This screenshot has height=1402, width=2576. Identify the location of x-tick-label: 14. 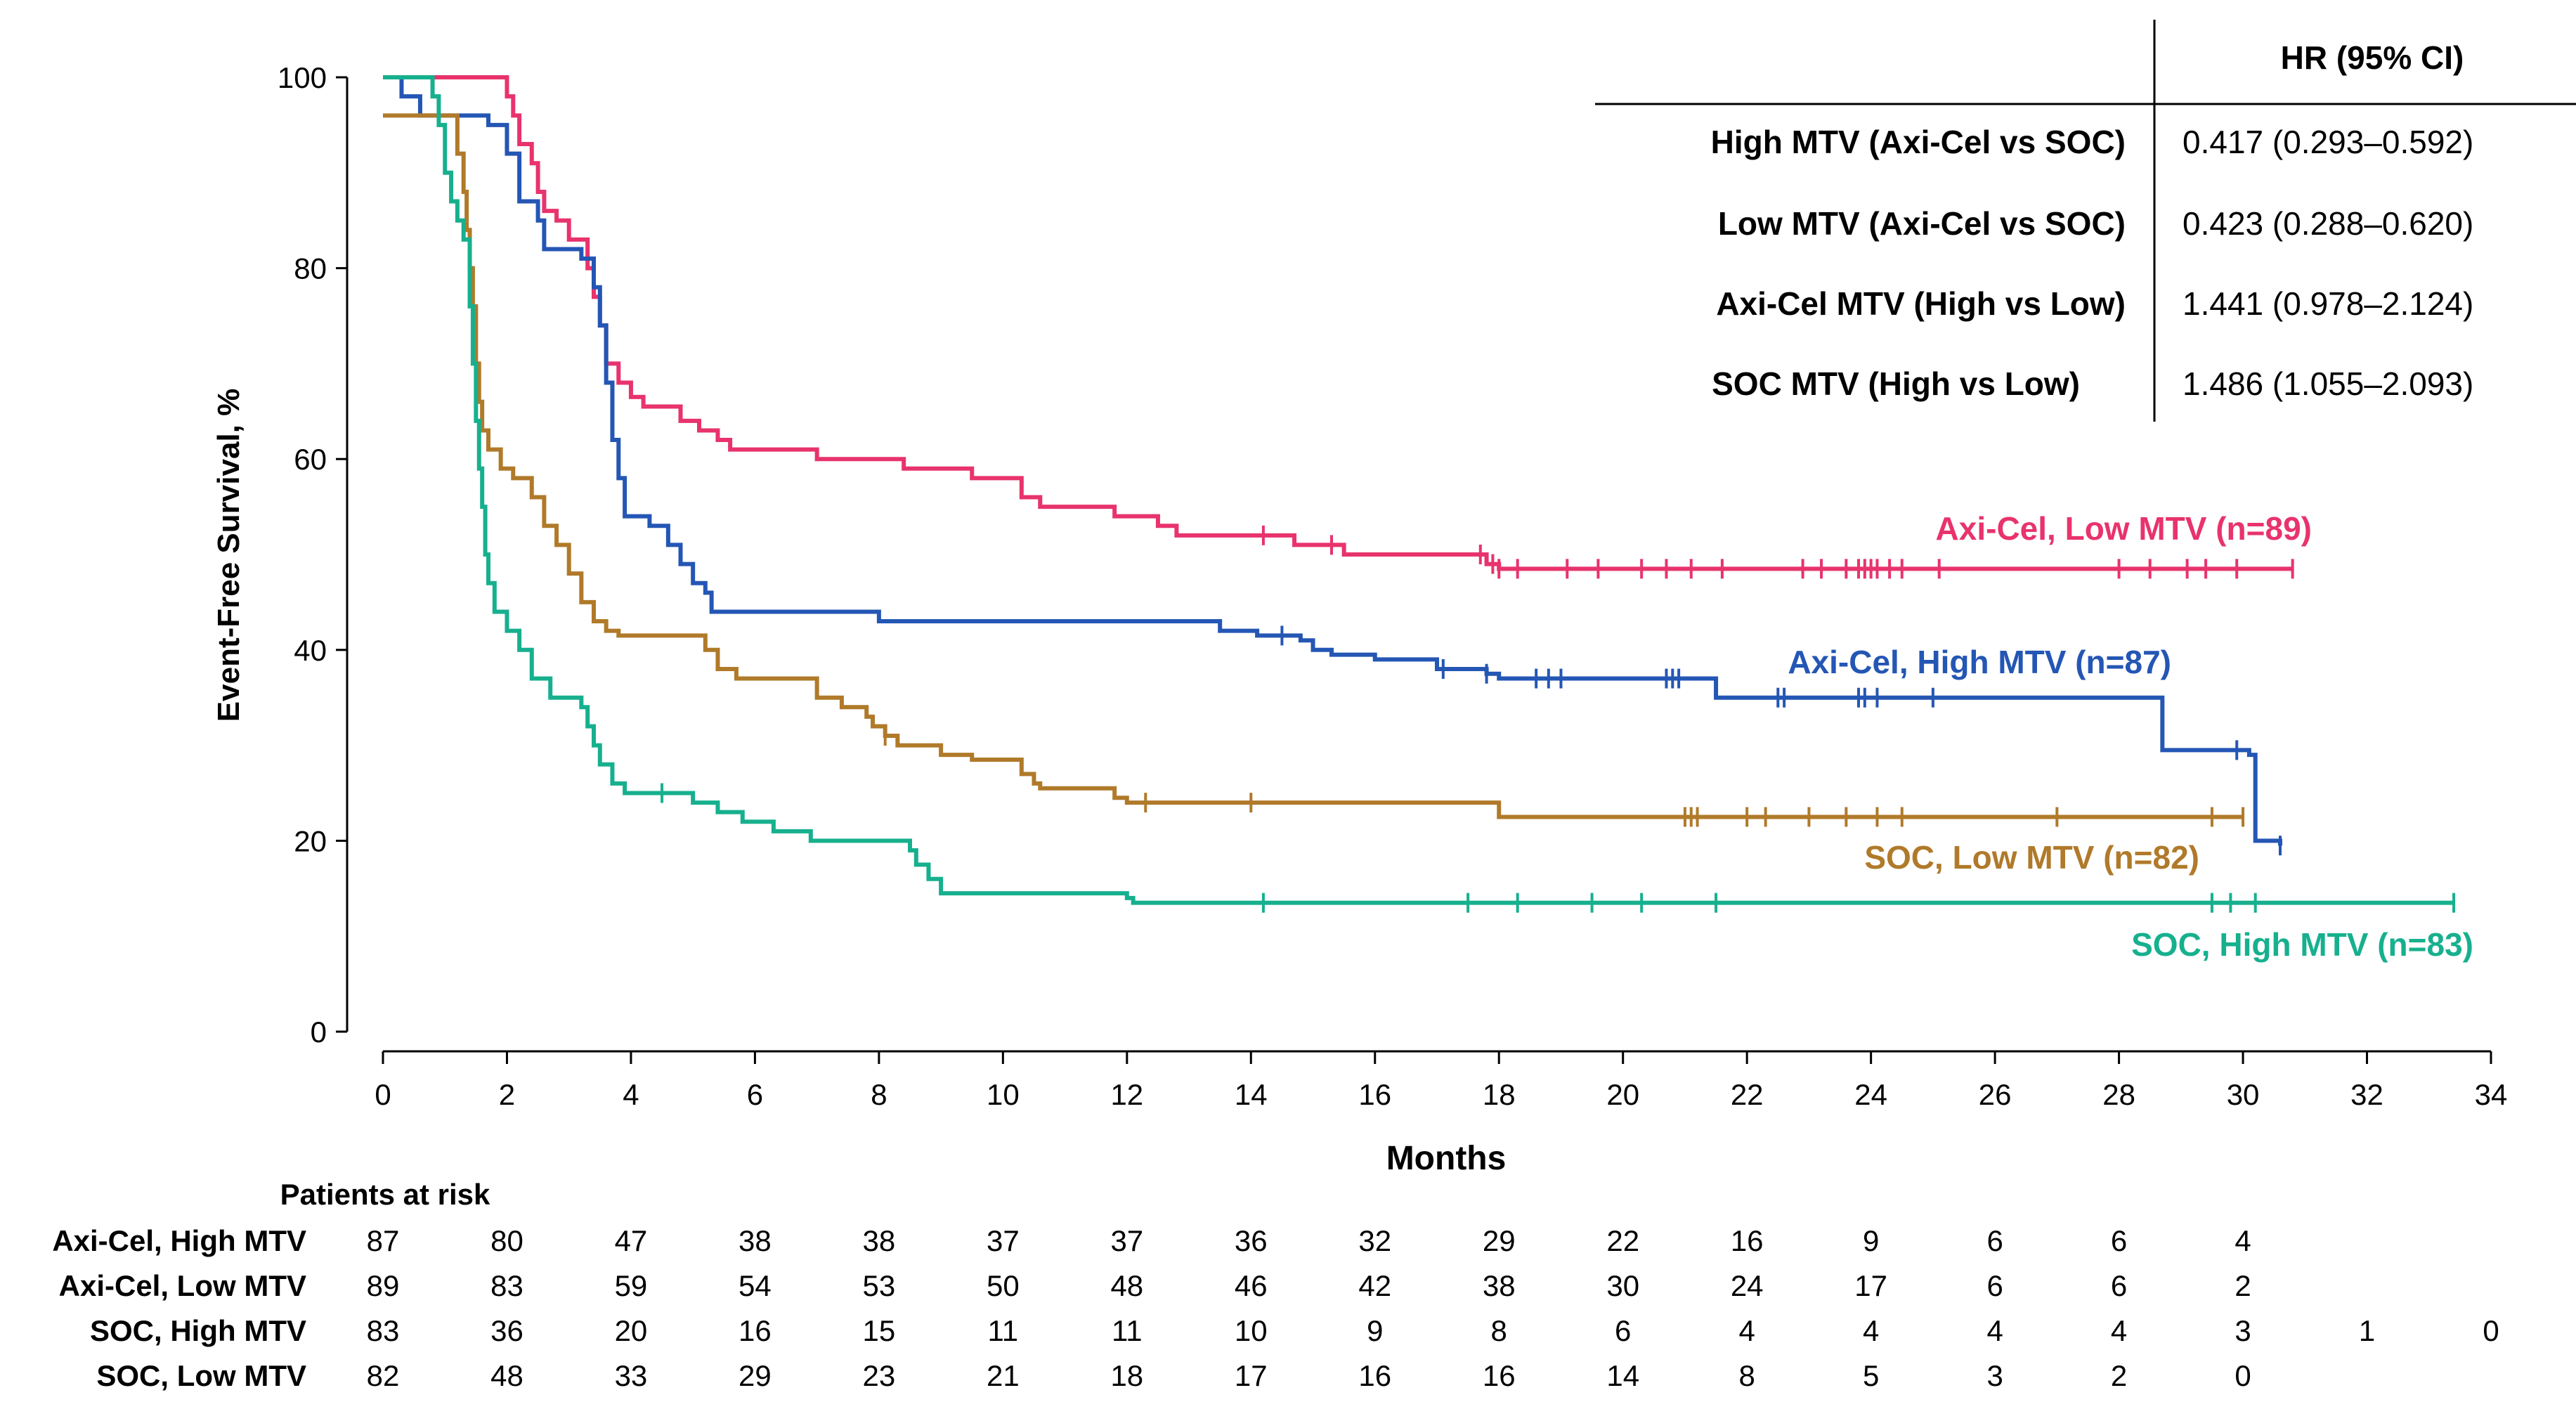
(1251, 1094).